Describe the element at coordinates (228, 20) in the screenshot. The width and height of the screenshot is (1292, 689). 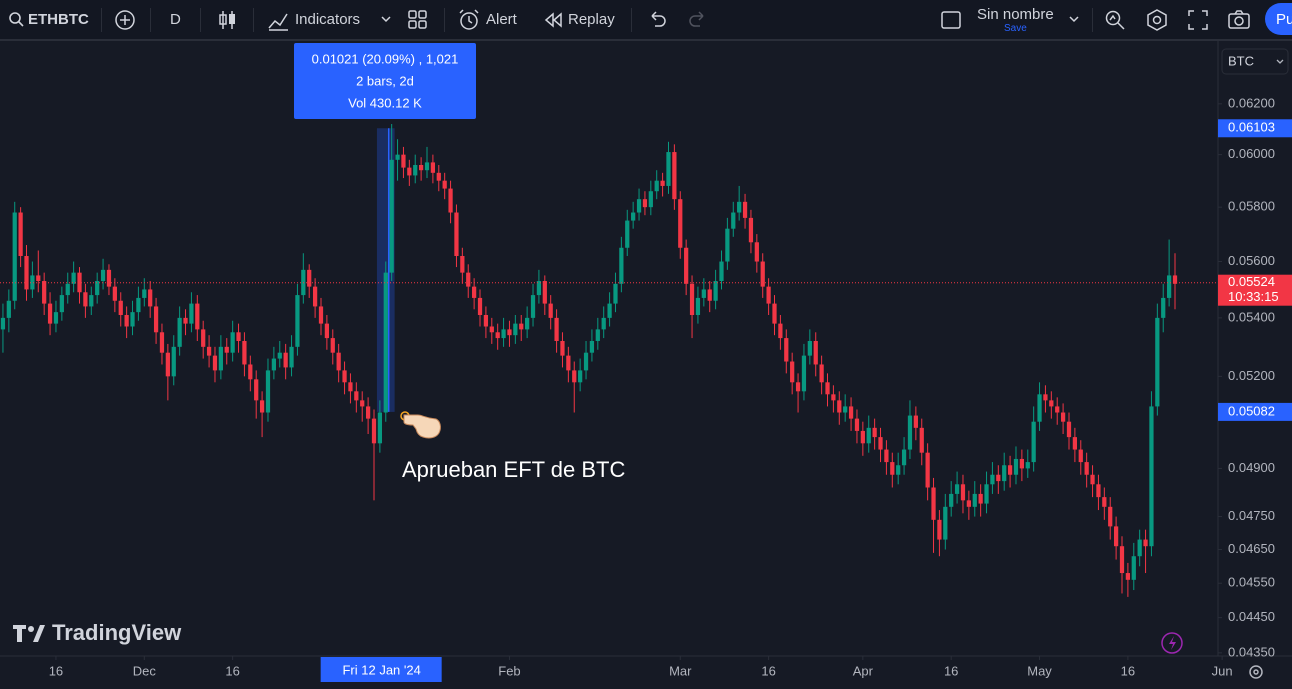
I see `chart-type-icon` at that location.